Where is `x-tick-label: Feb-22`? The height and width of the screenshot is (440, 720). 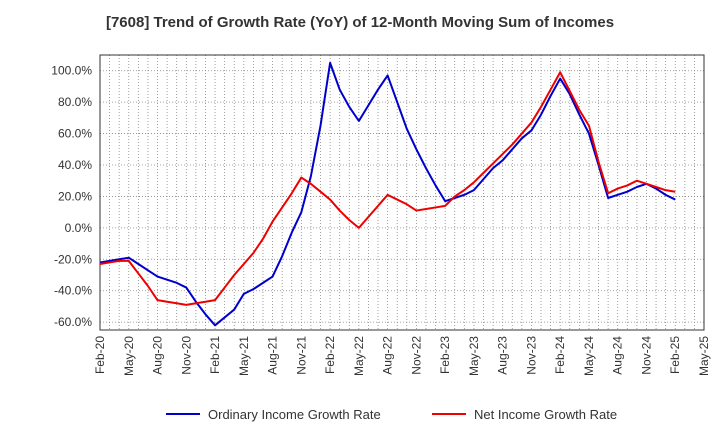 x-tick-label: Feb-22 is located at coordinates (330, 355).